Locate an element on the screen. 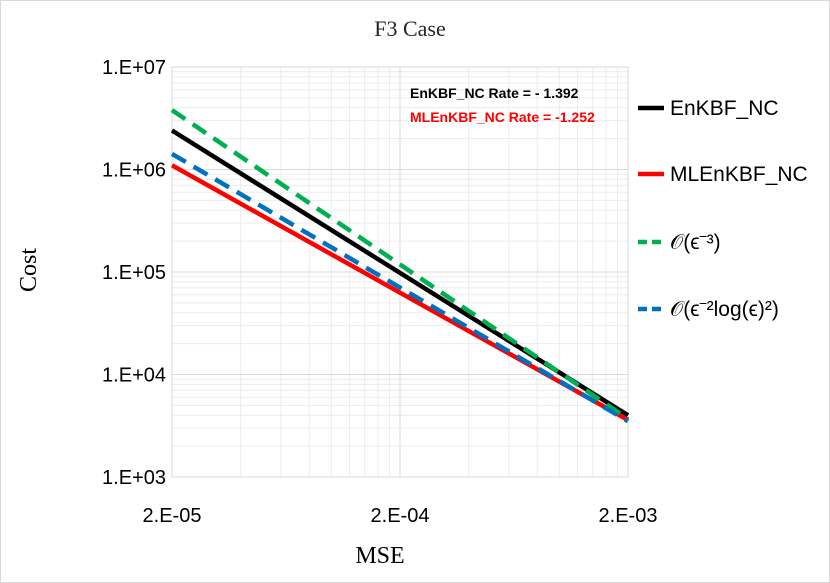  x-axis-title: MSE is located at coordinates (379, 556).